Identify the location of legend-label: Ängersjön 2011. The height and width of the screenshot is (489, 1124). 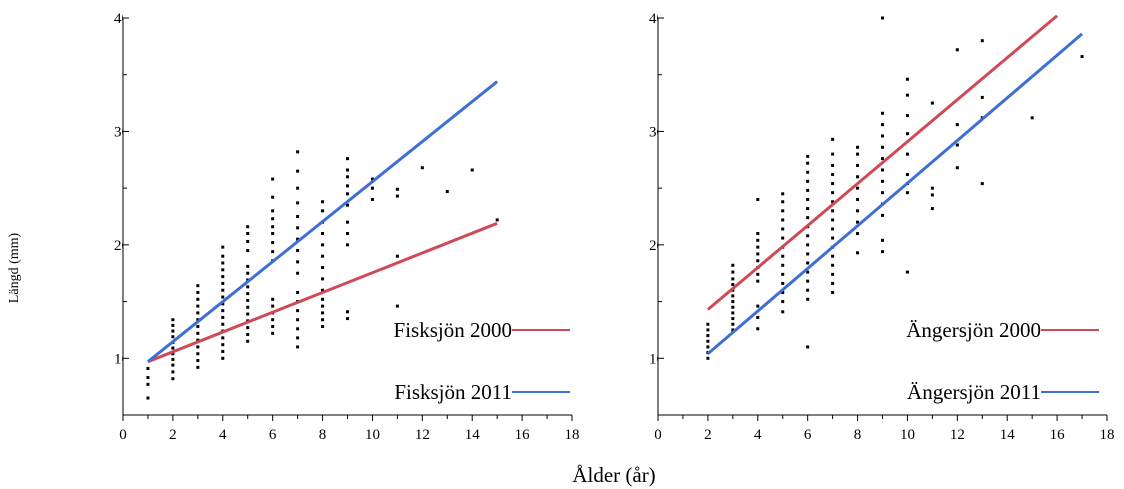
(974, 392).